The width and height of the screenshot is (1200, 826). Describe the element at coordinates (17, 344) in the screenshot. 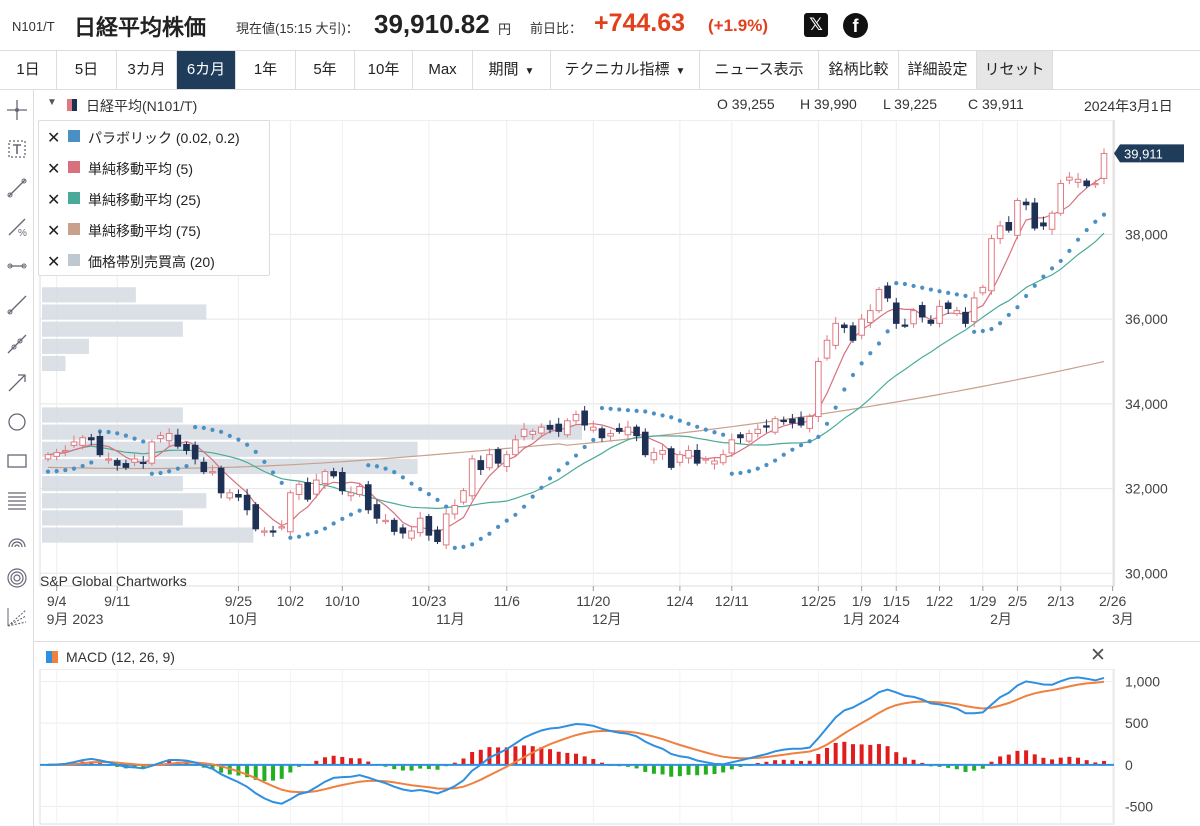

I see `extended-line-icon` at that location.